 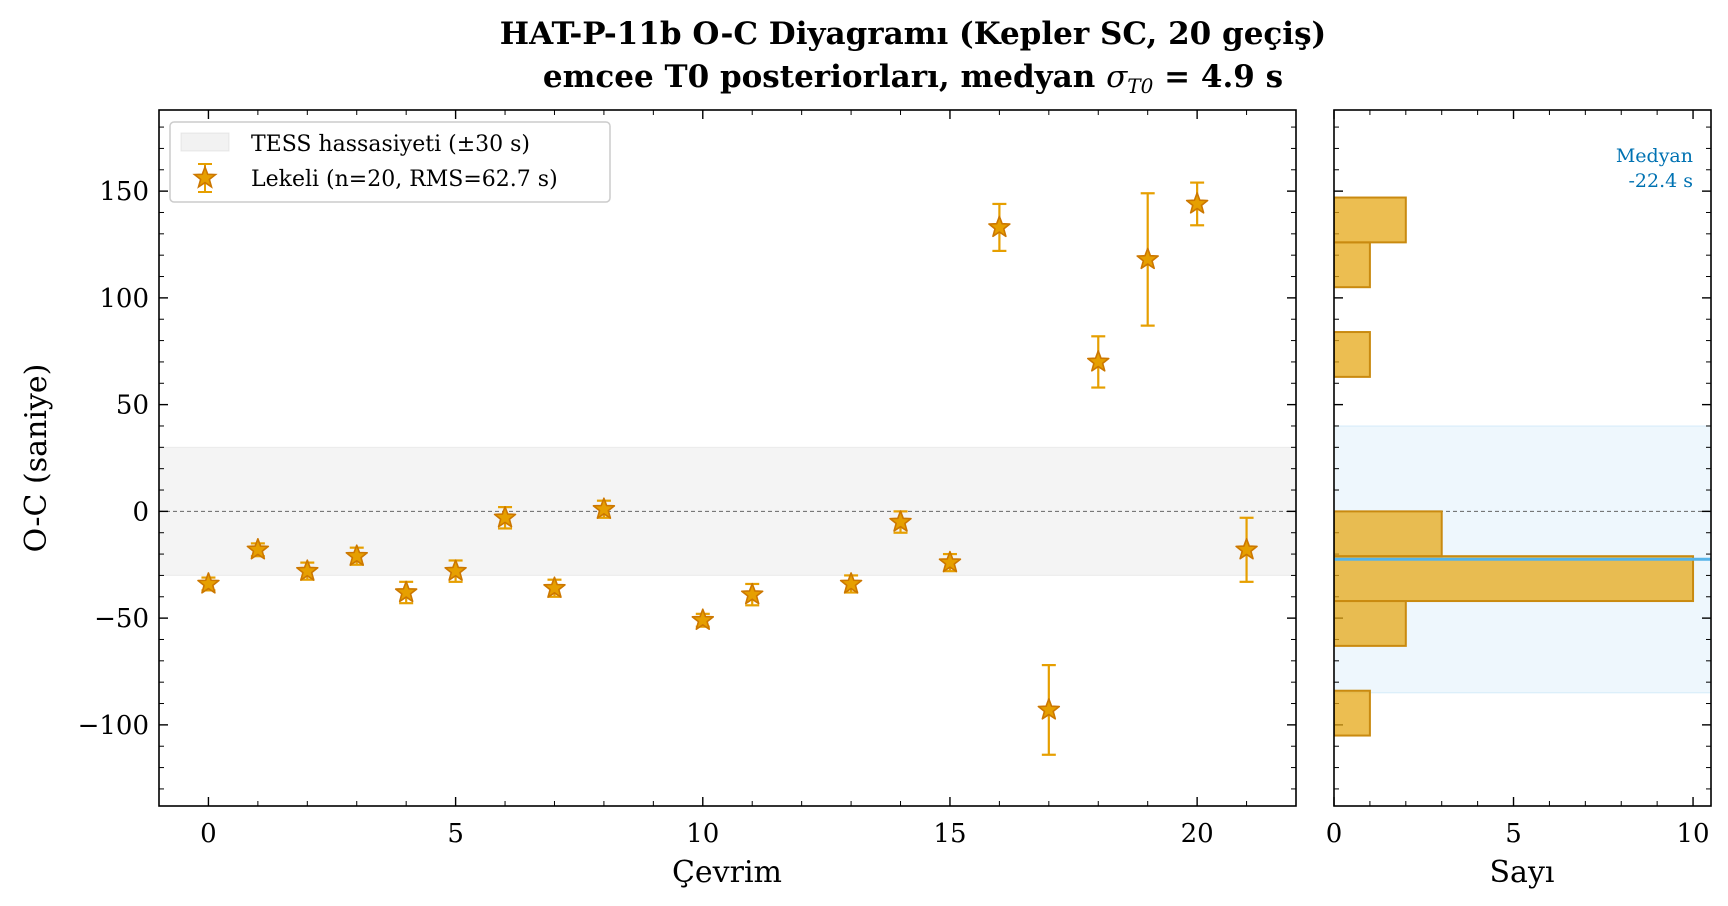 What do you see at coordinates (208, 834) in the screenshot?
I see `x-tick-label: 0` at bounding box center [208, 834].